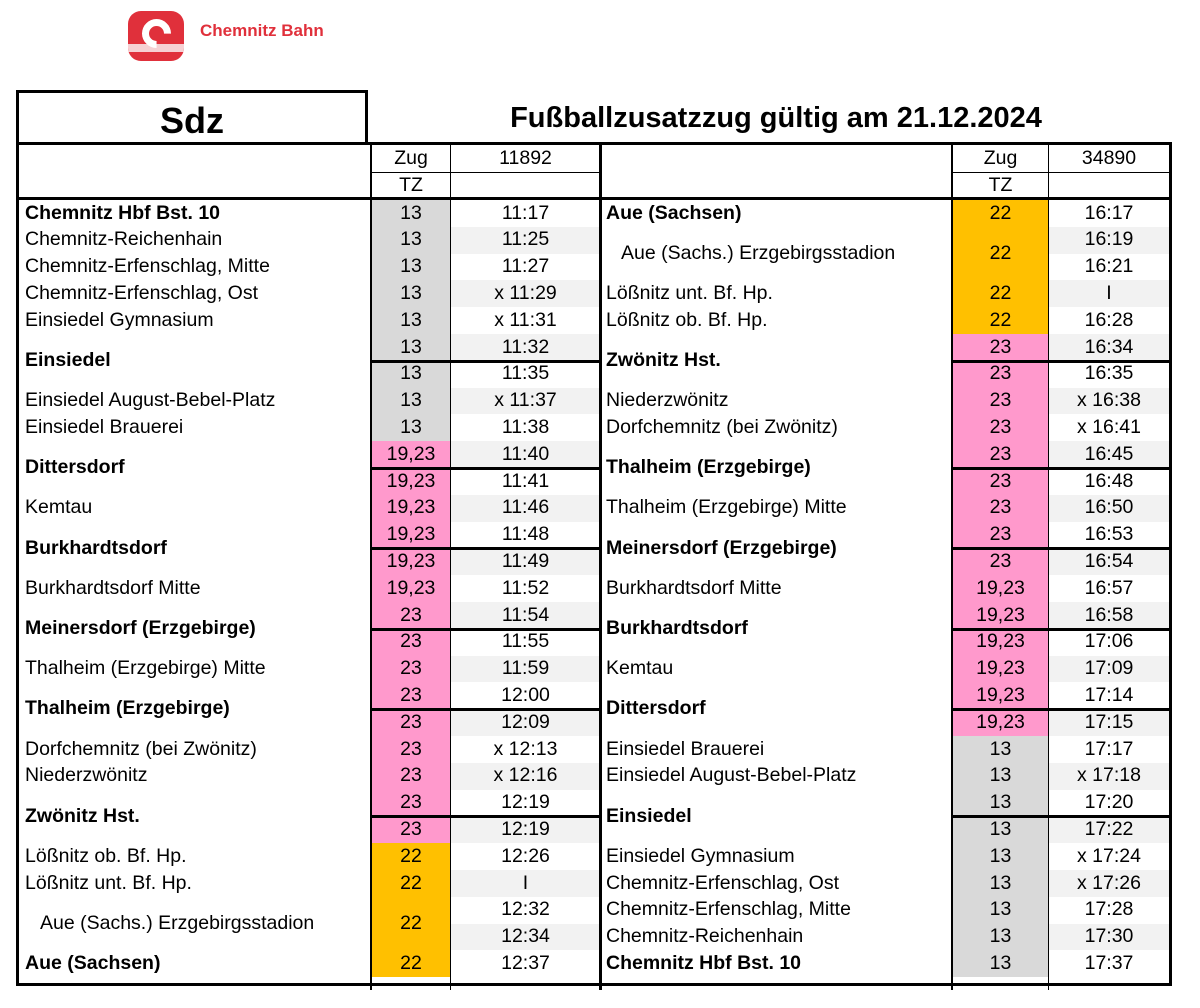 The image size is (1200, 1008). I want to click on time-cell: x 17:24, so click(1109, 855).